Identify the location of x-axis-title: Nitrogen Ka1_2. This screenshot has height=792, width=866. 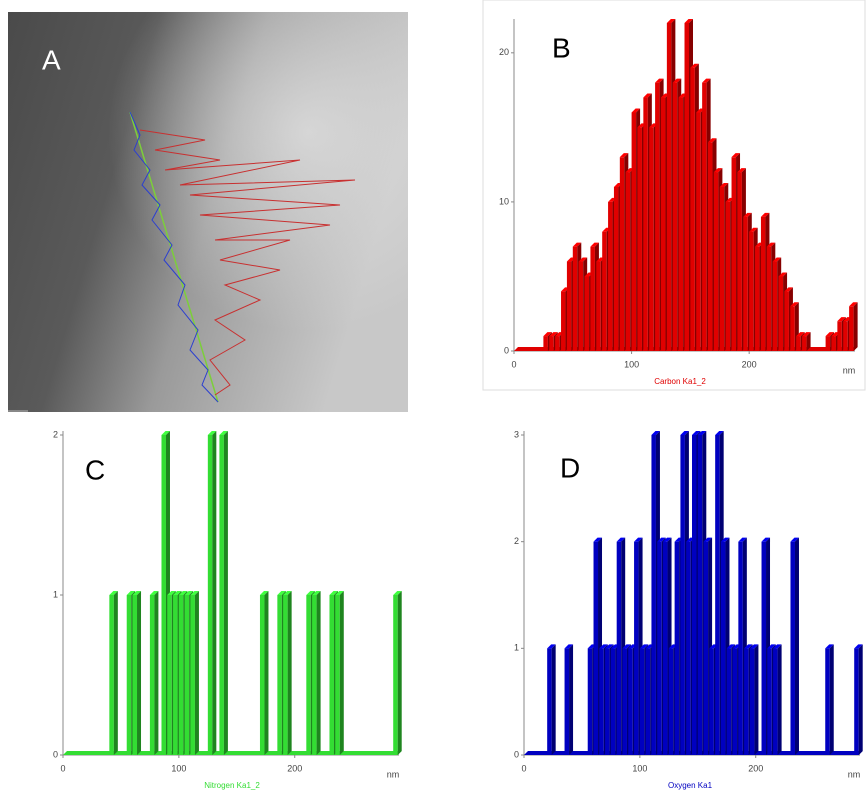
(232, 785).